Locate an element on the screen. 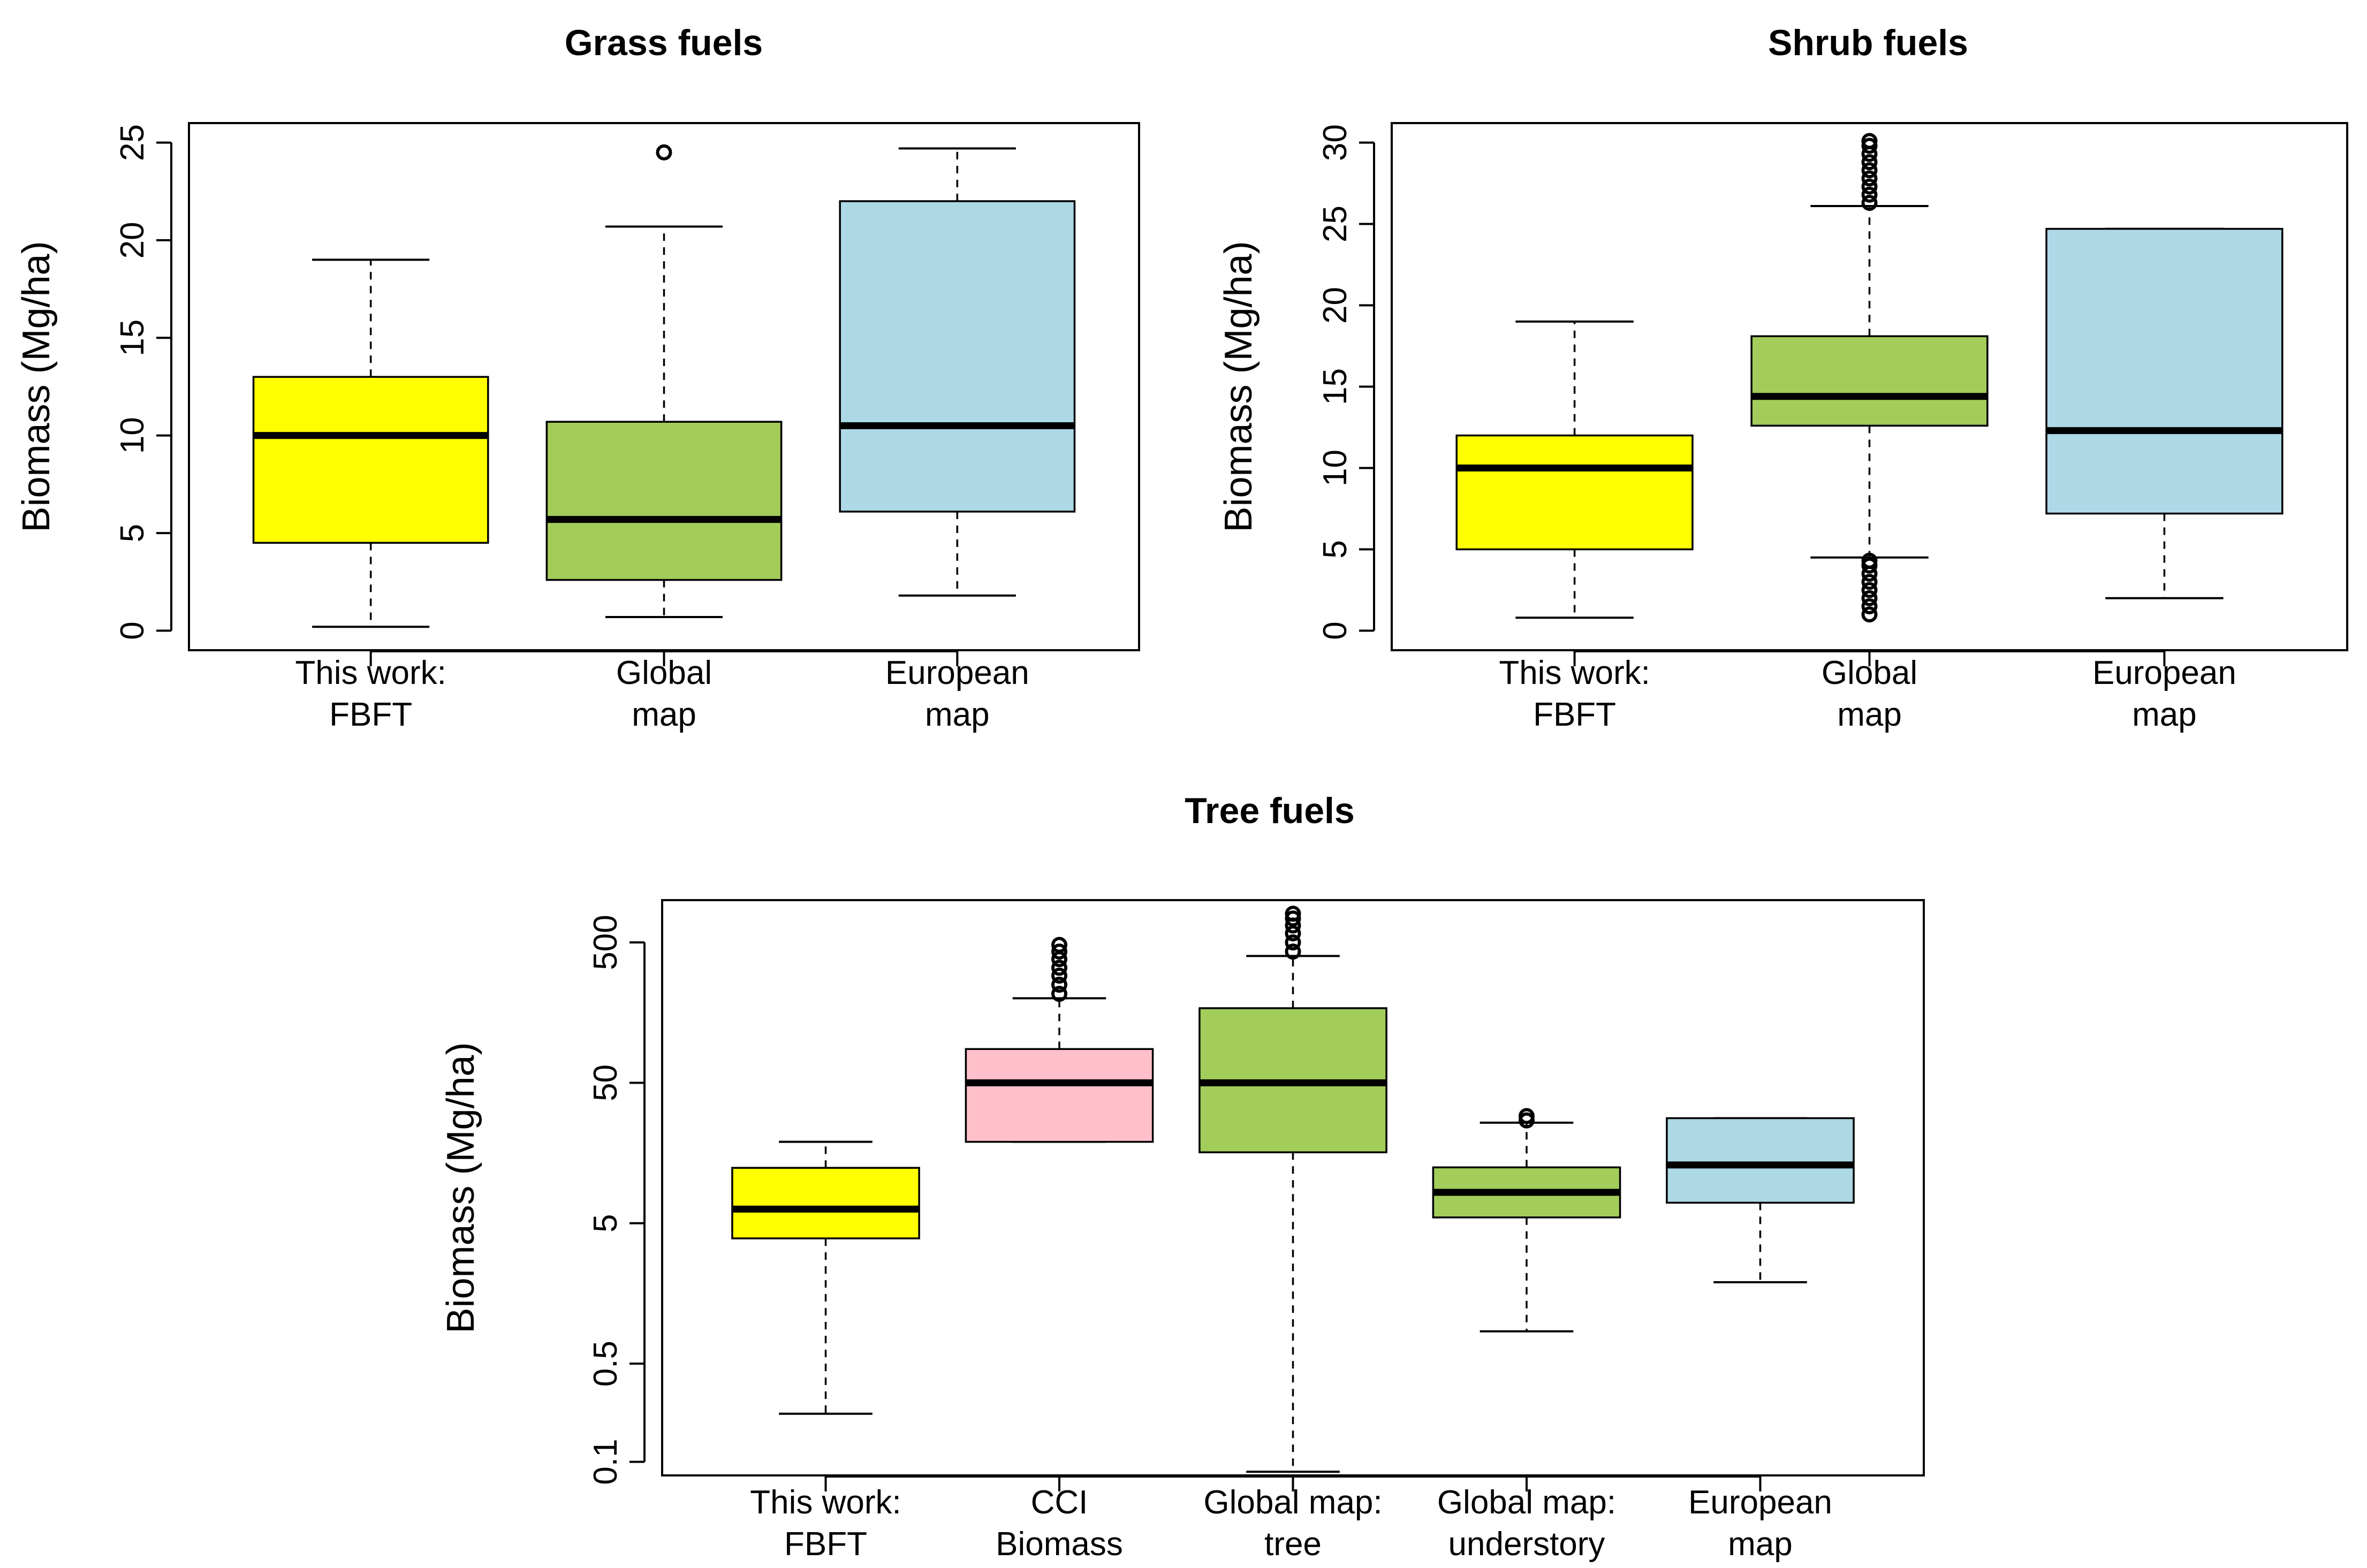 This screenshot has height=1568, width=2367. chart-title: Shrub fuels is located at coordinates (1868, 42).